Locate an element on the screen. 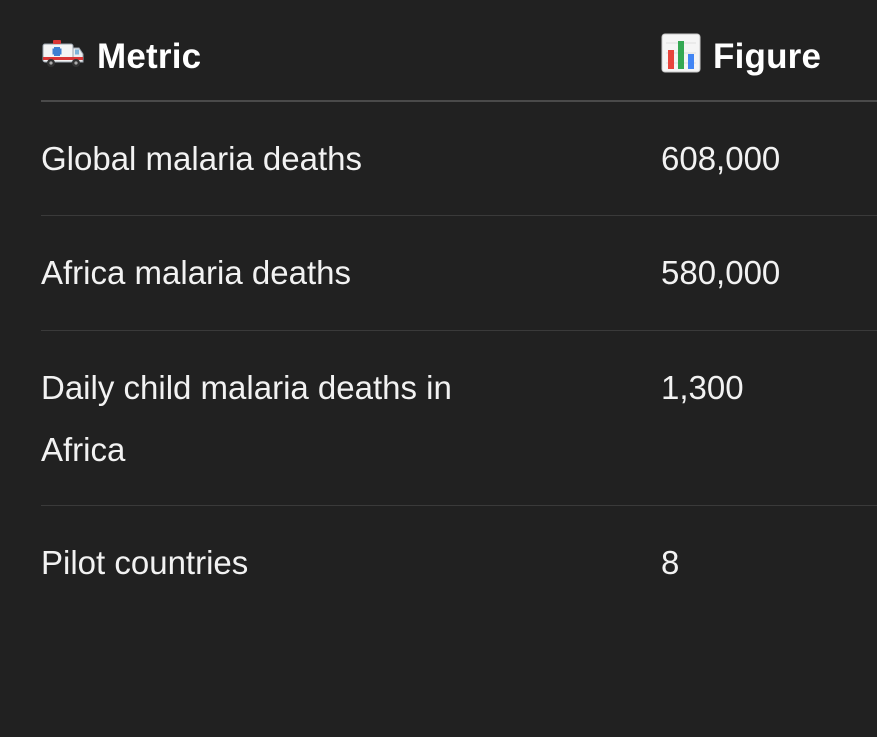 The image size is (877, 737). figure-cell: 608,000 is located at coordinates (721, 158).